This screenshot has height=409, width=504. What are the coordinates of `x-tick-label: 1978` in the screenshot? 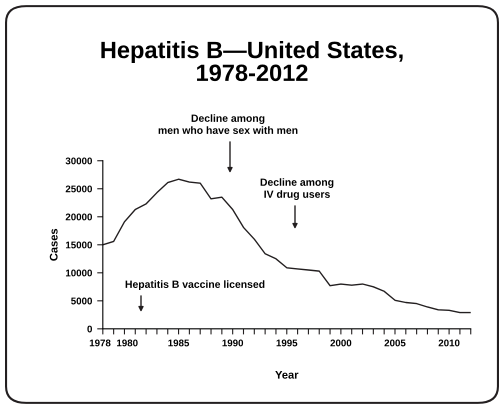 It's located at (100, 343).